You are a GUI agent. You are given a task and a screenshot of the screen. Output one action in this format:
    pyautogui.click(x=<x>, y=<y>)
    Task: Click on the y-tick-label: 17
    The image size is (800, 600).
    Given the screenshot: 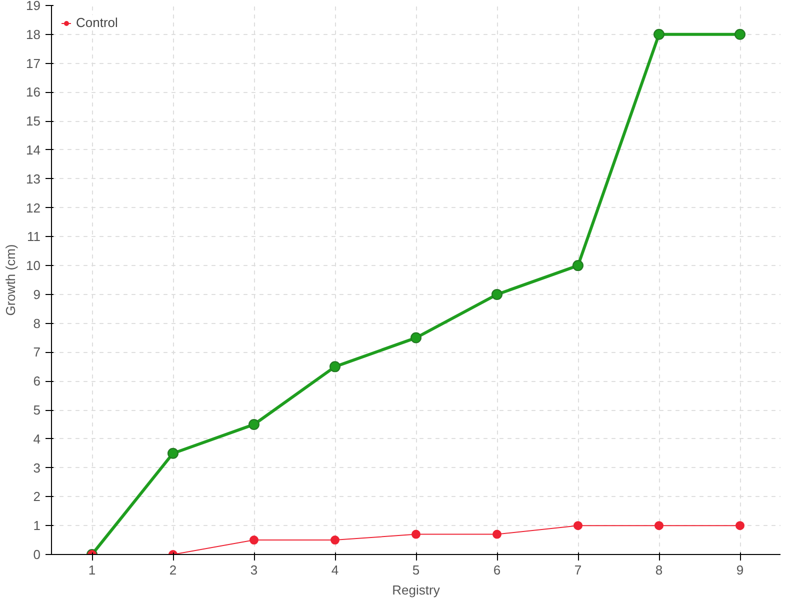 What is the action you would take?
    pyautogui.click(x=33, y=63)
    